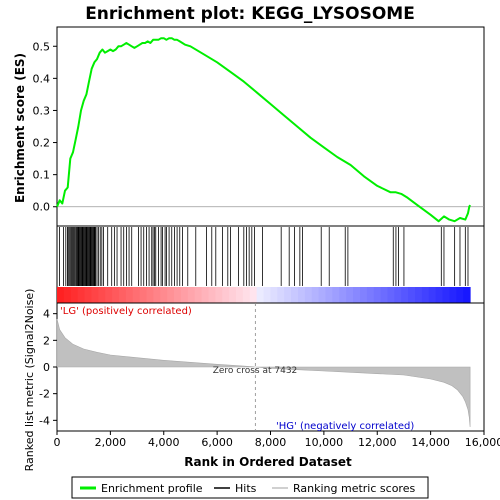 This screenshot has width=500, height=500. Describe the element at coordinates (268, 462) in the screenshot. I see `x-axis-label: Rank in Ordered Dataset` at that location.